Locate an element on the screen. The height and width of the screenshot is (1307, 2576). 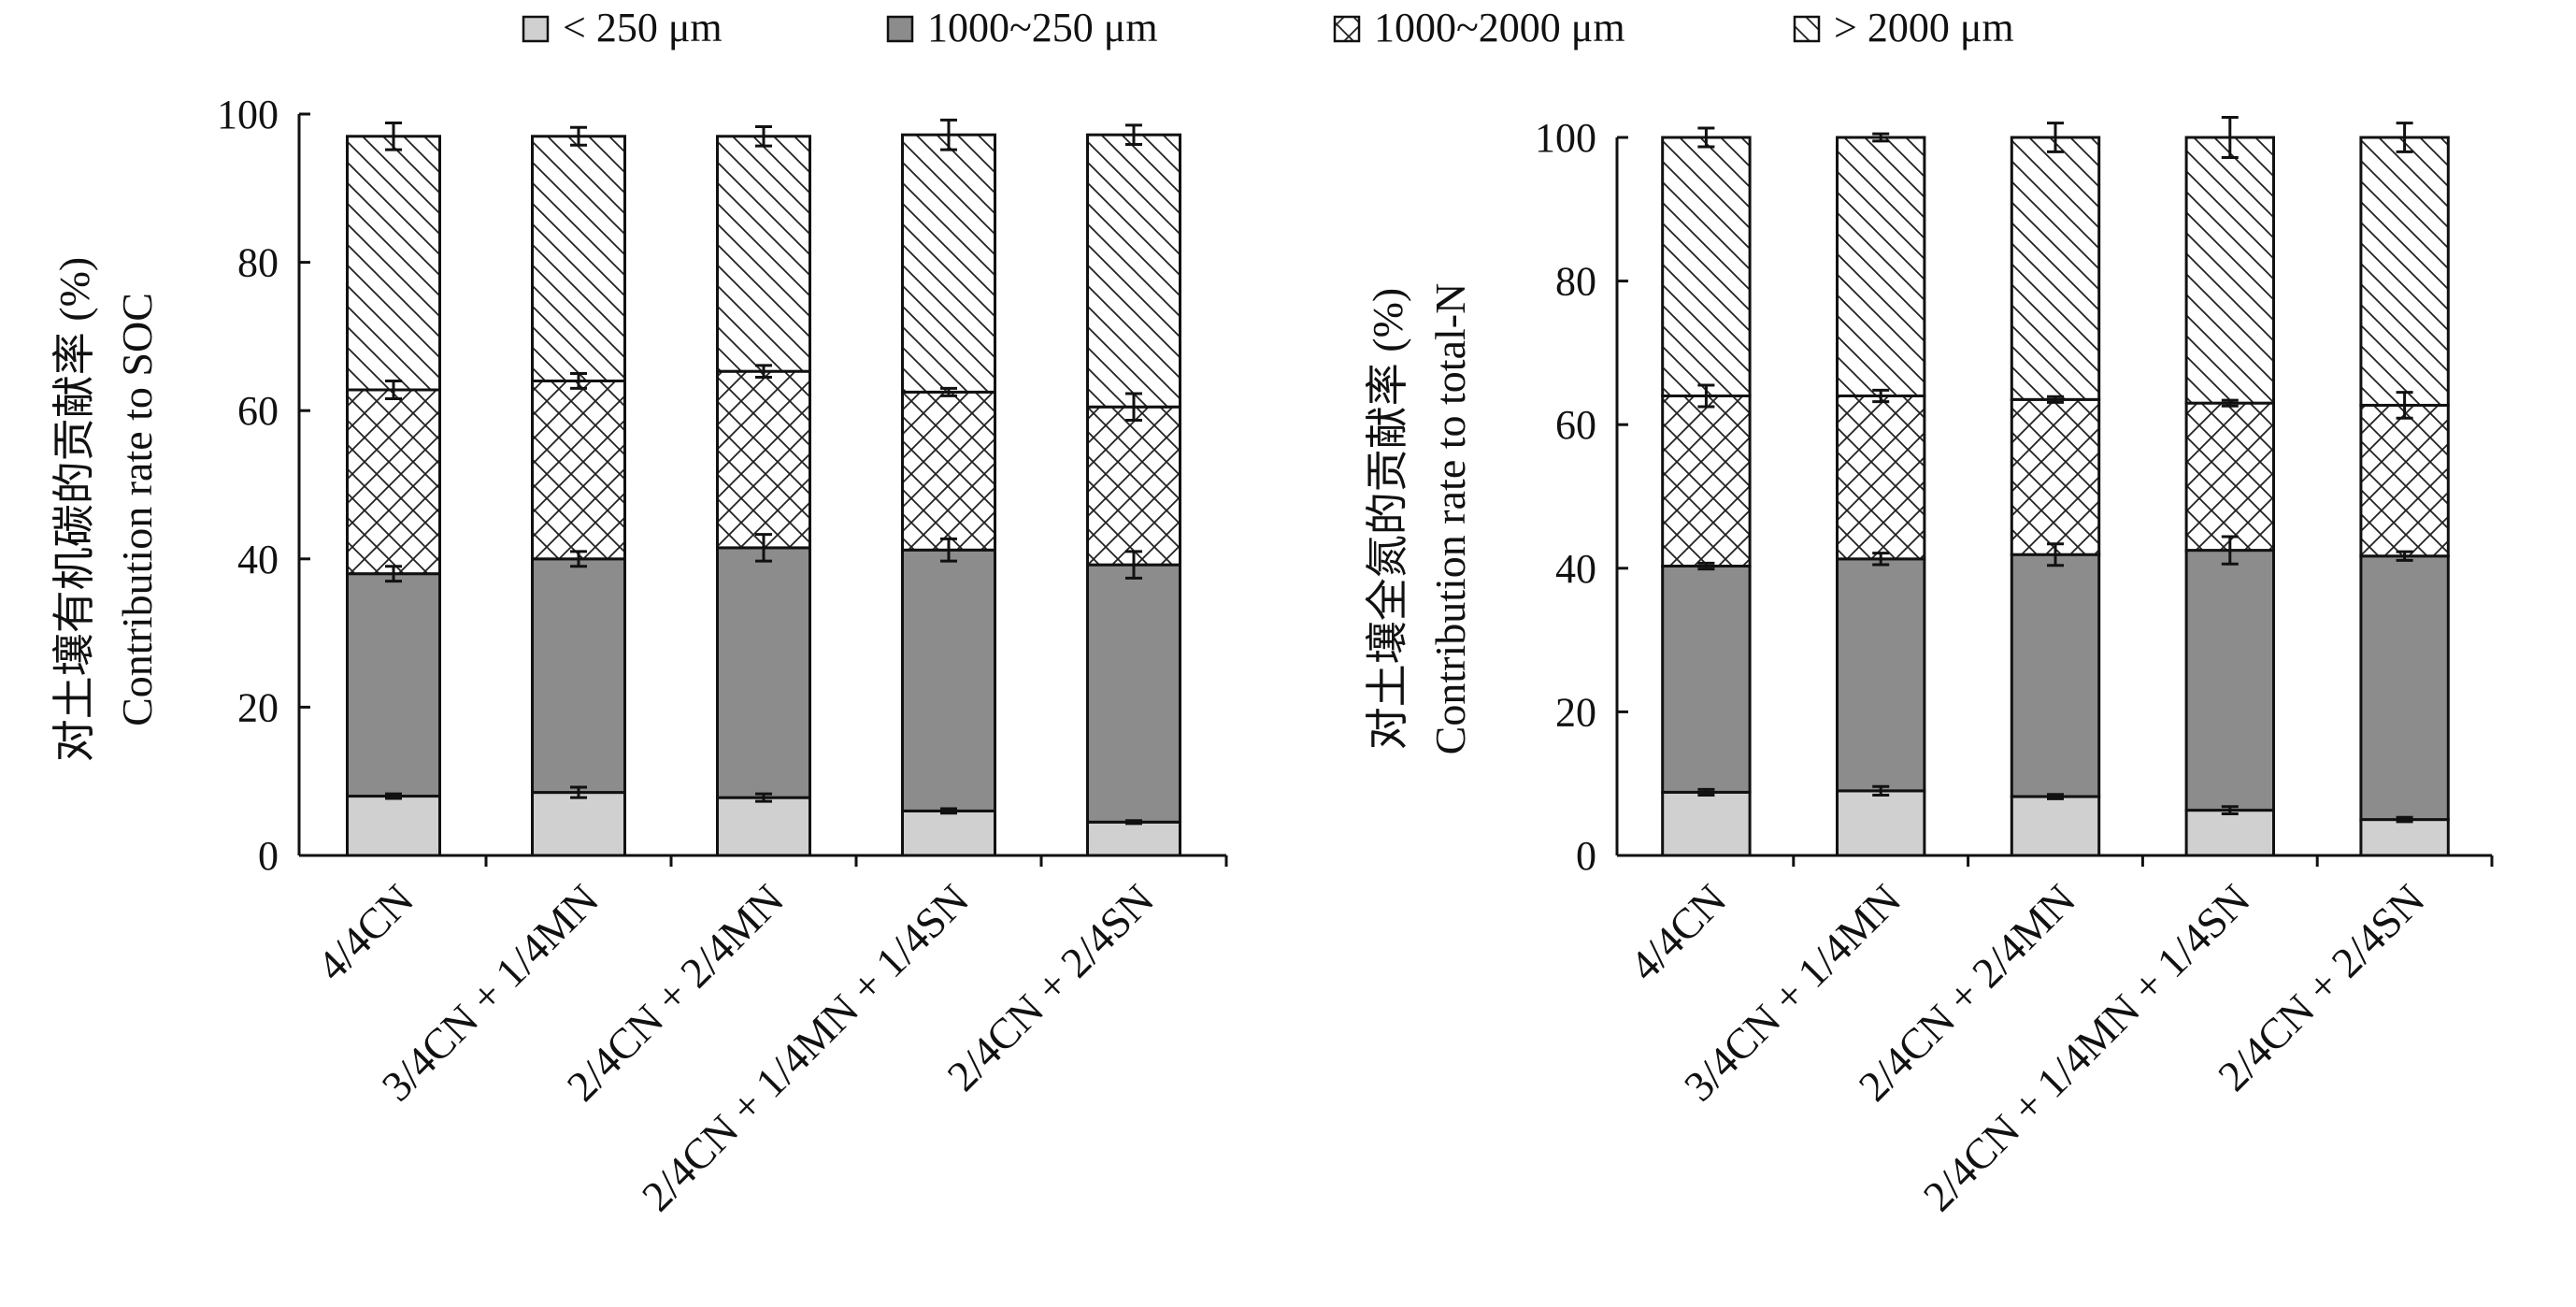
legend-swatch-gt2000 is located at coordinates (1807, 29).